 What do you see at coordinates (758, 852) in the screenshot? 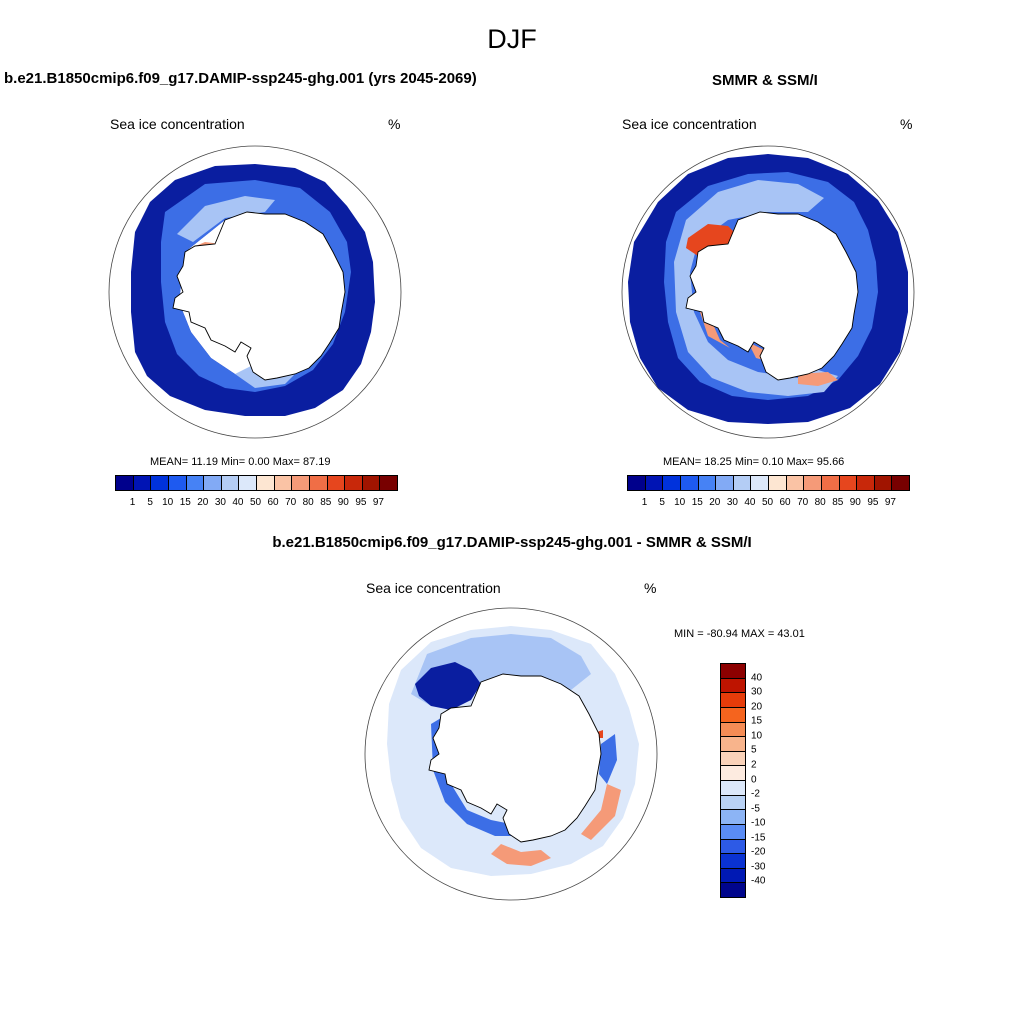
I see `panel3-colorbar-tick-label: -20` at bounding box center [758, 852].